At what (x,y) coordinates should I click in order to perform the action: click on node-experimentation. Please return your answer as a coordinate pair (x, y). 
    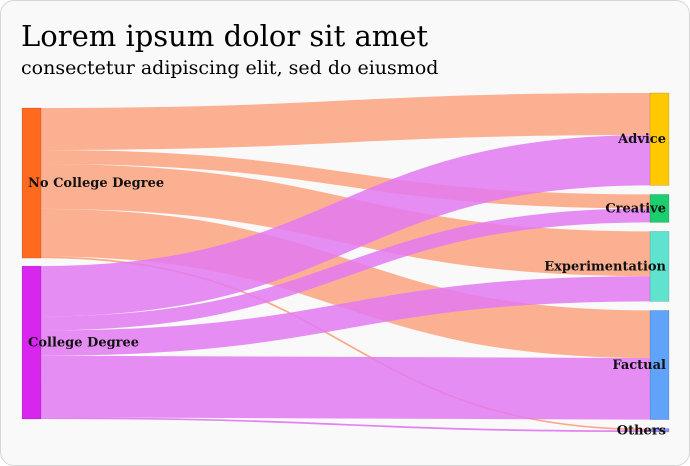
    Looking at the image, I should click on (659, 266).